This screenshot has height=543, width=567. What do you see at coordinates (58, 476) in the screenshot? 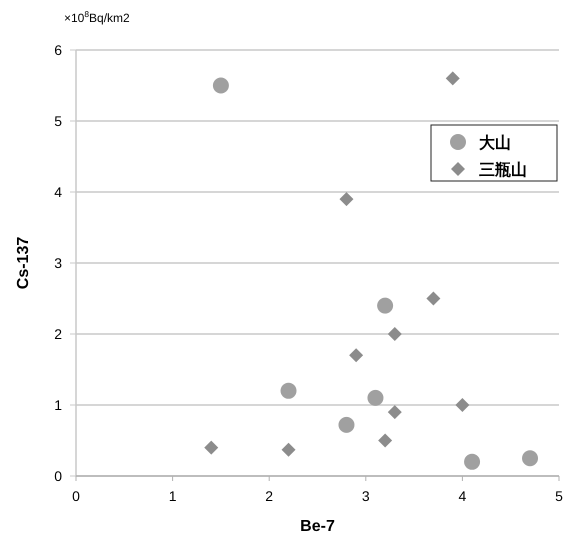
I see `y-tick-label: 0` at bounding box center [58, 476].